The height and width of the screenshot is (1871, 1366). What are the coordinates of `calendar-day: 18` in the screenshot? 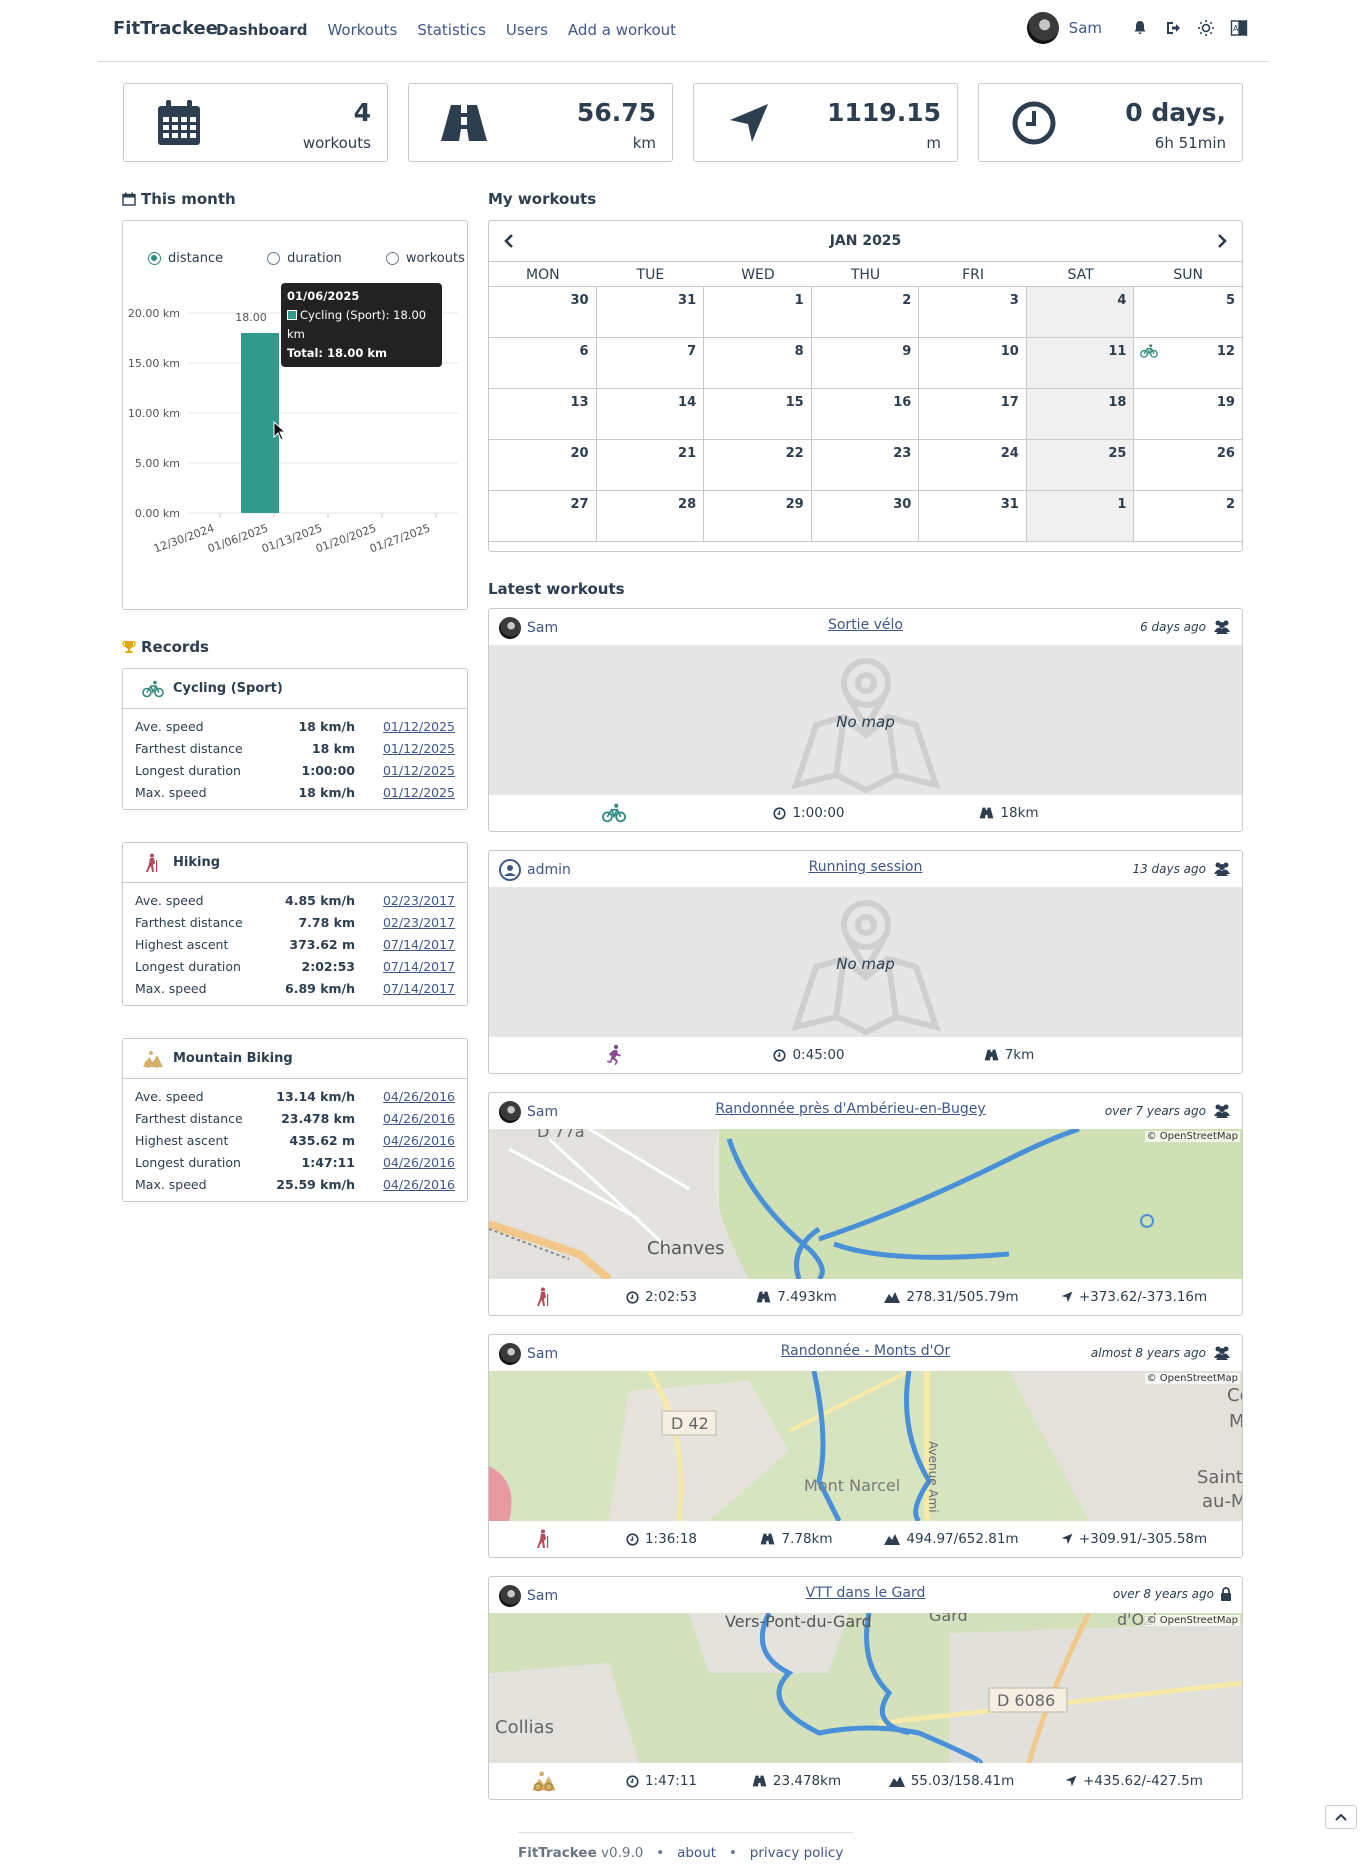 It's located at (1080, 414).